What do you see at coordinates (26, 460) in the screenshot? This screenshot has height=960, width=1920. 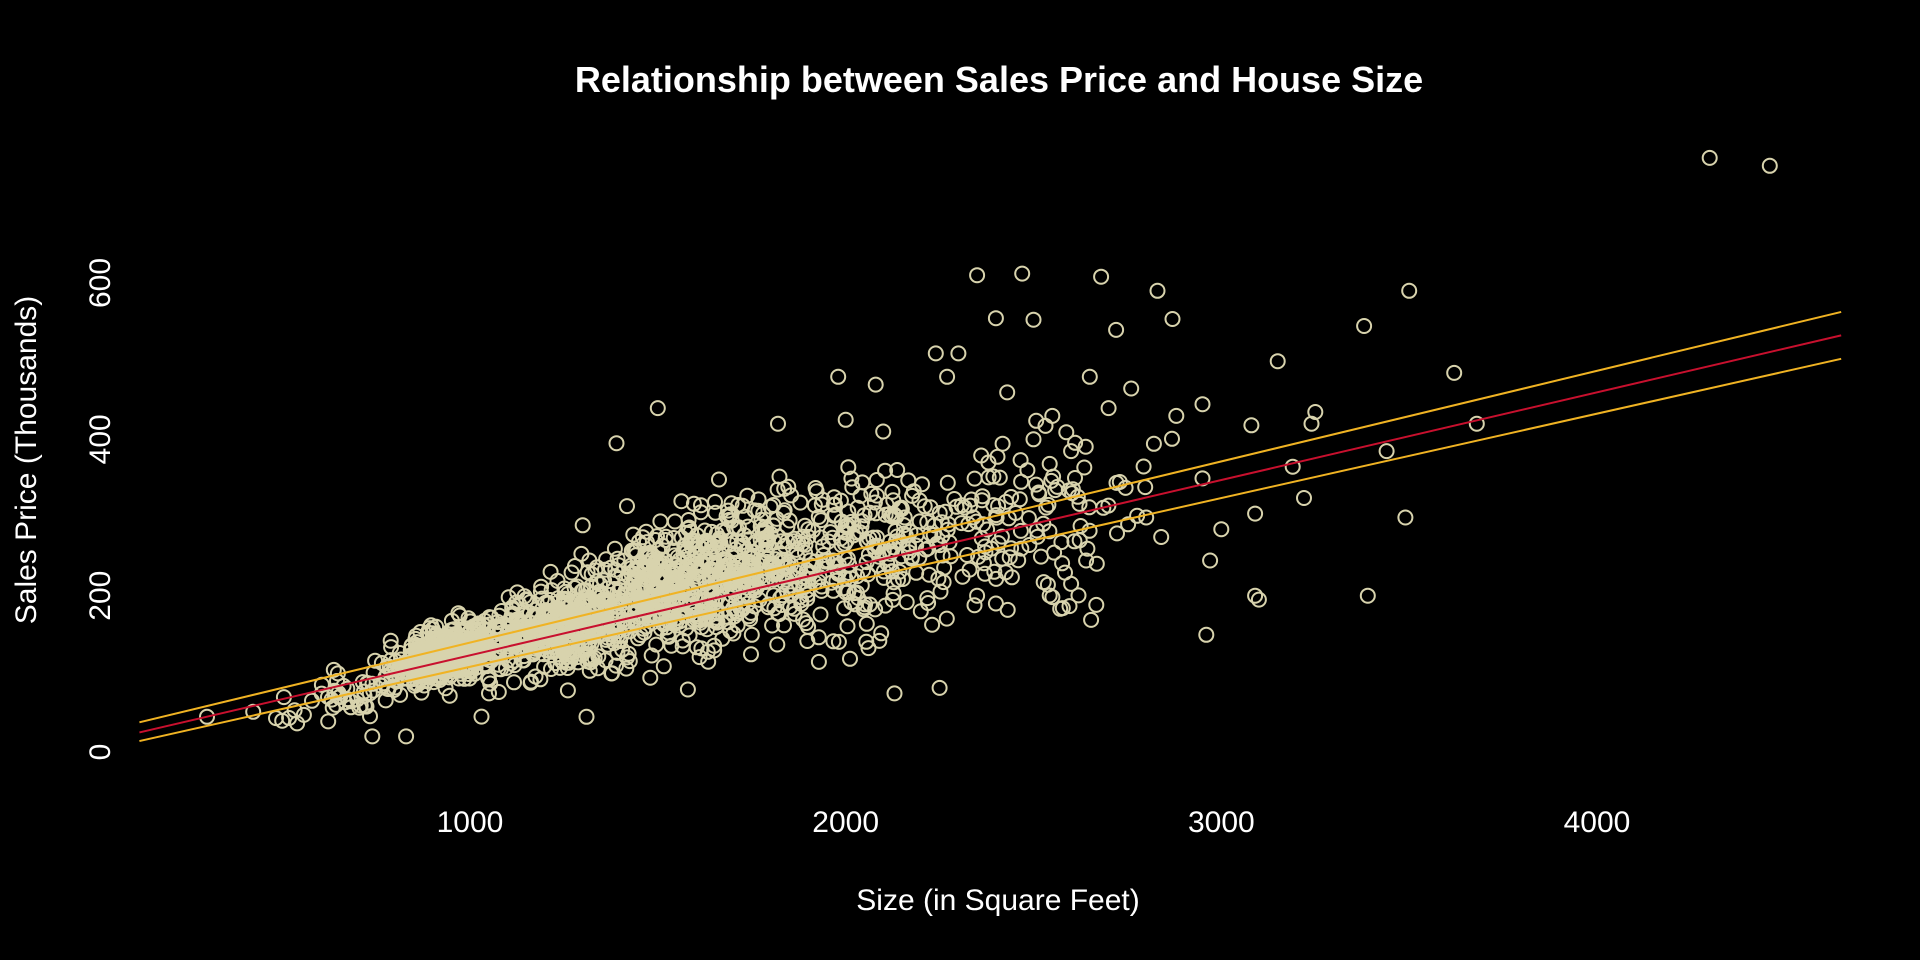 I see `y-axis-label: Sales Price (Thousands)` at bounding box center [26, 460].